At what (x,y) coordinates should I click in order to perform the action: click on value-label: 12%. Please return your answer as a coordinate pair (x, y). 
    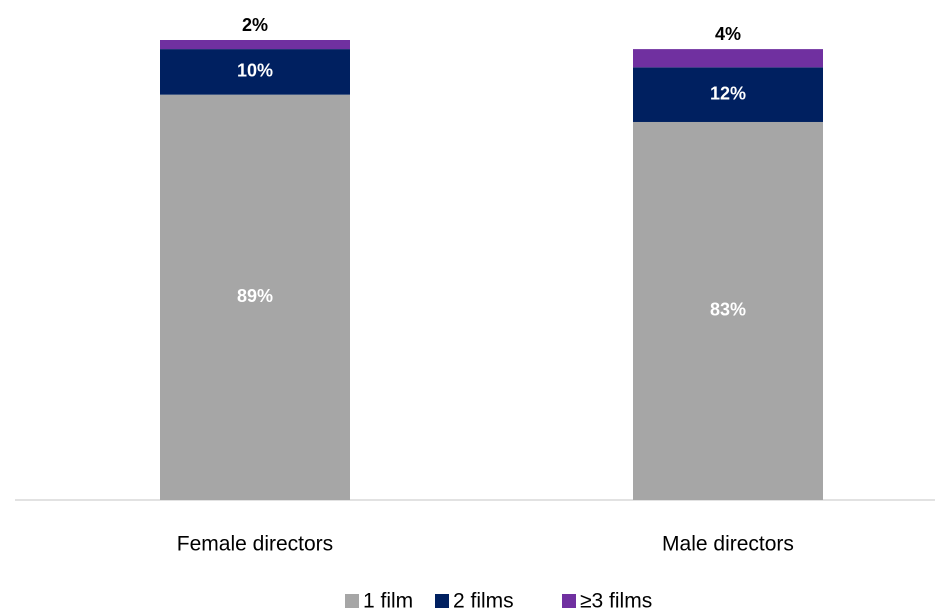
    Looking at the image, I should click on (728, 93).